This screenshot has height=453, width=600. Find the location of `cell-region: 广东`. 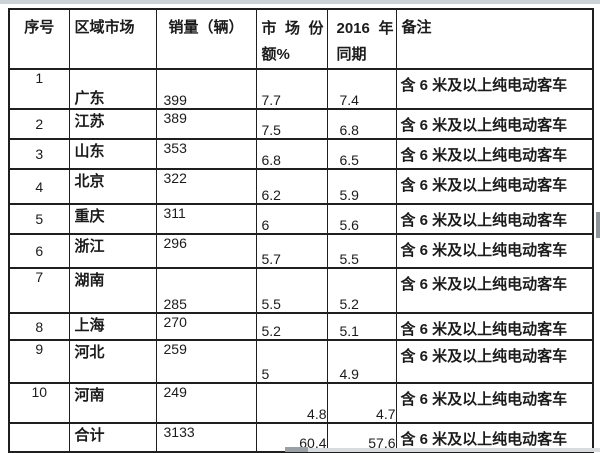

cell-region: 广东 is located at coordinates (112, 89).